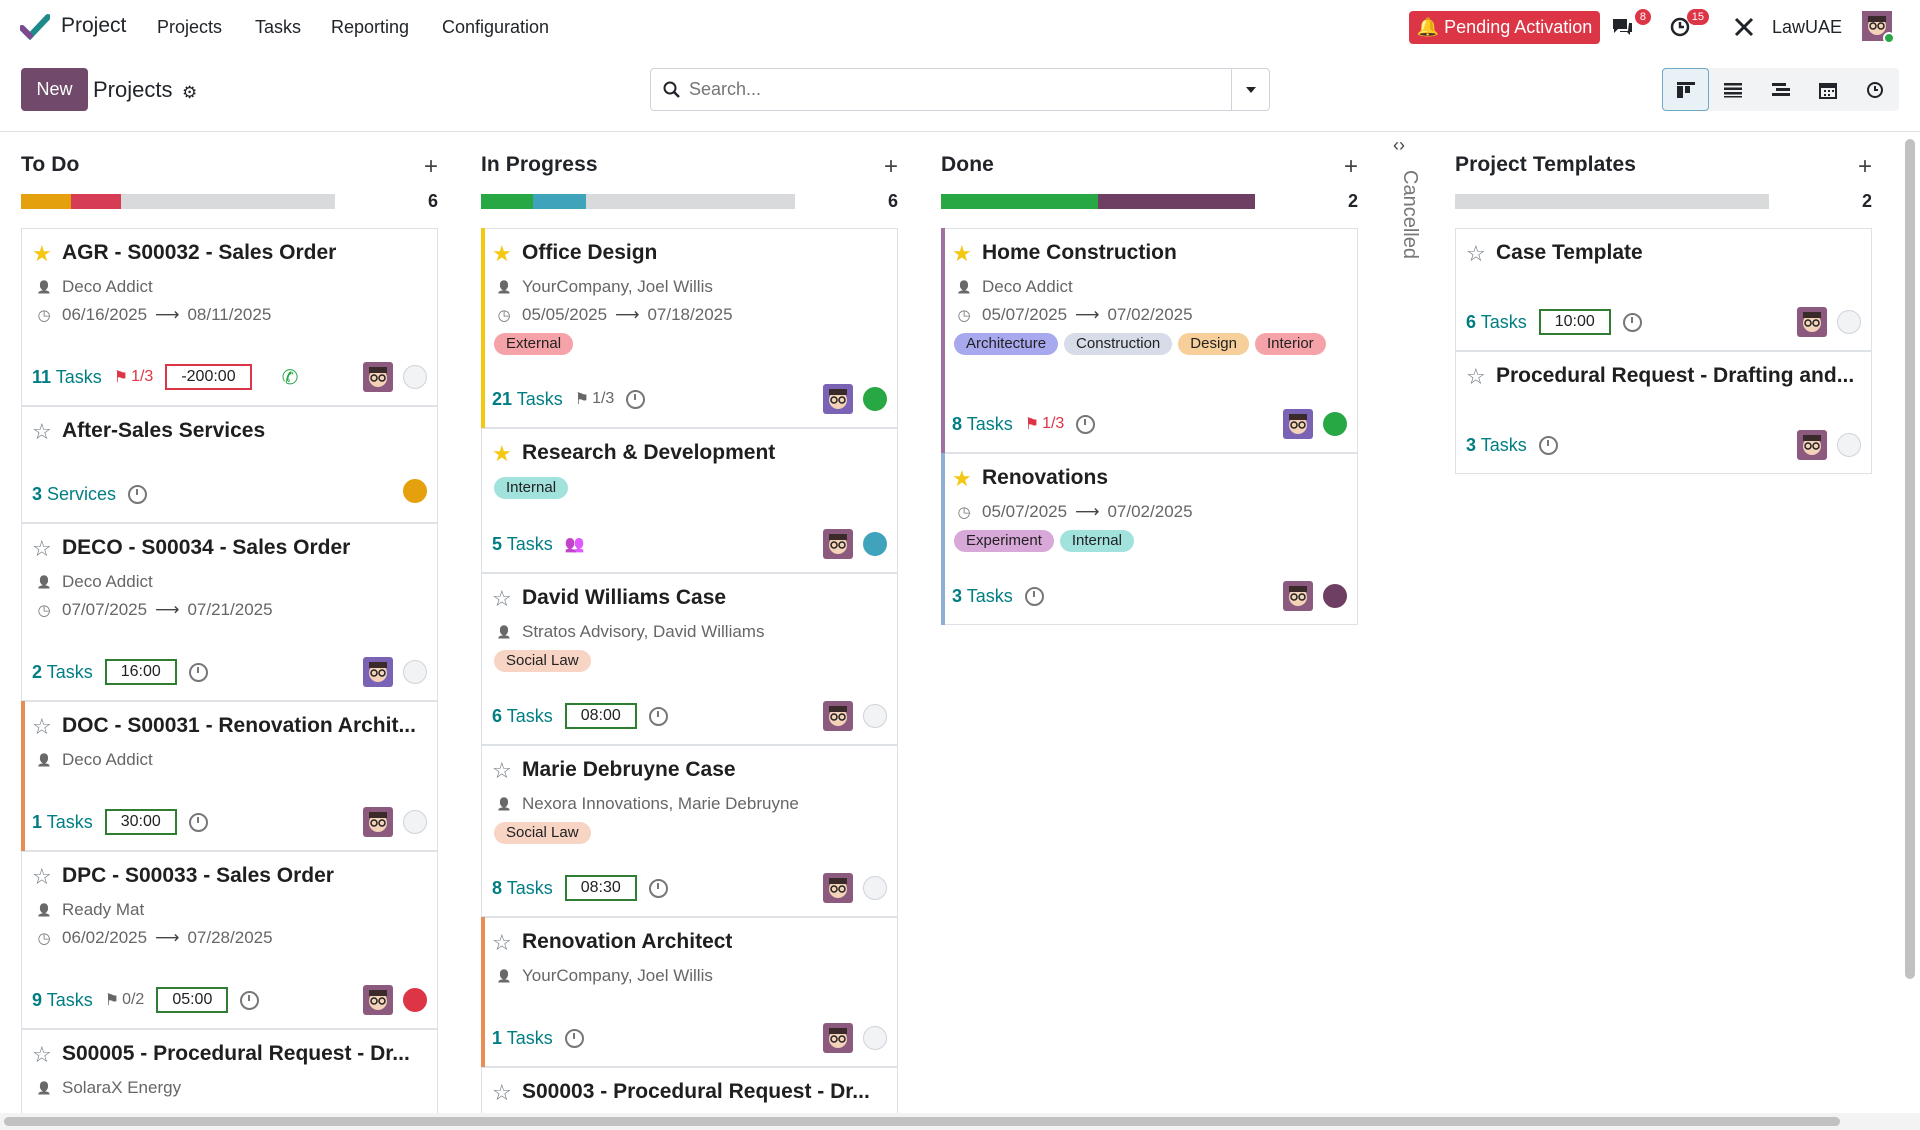 The width and height of the screenshot is (1920, 1130). I want to click on project-card: ☆ After-Sales Services 3 Services, so click(229, 464).